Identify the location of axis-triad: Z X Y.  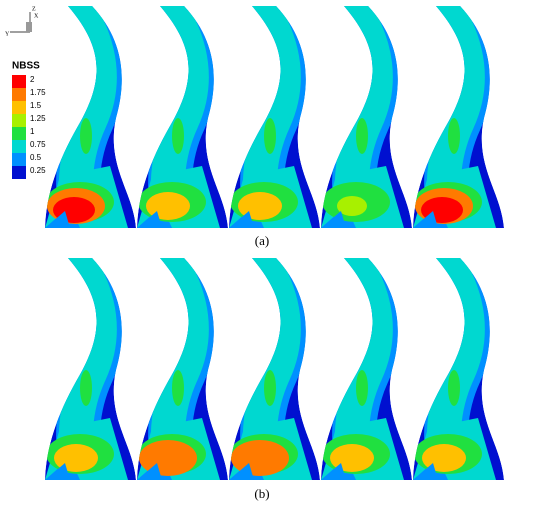
(22, 21).